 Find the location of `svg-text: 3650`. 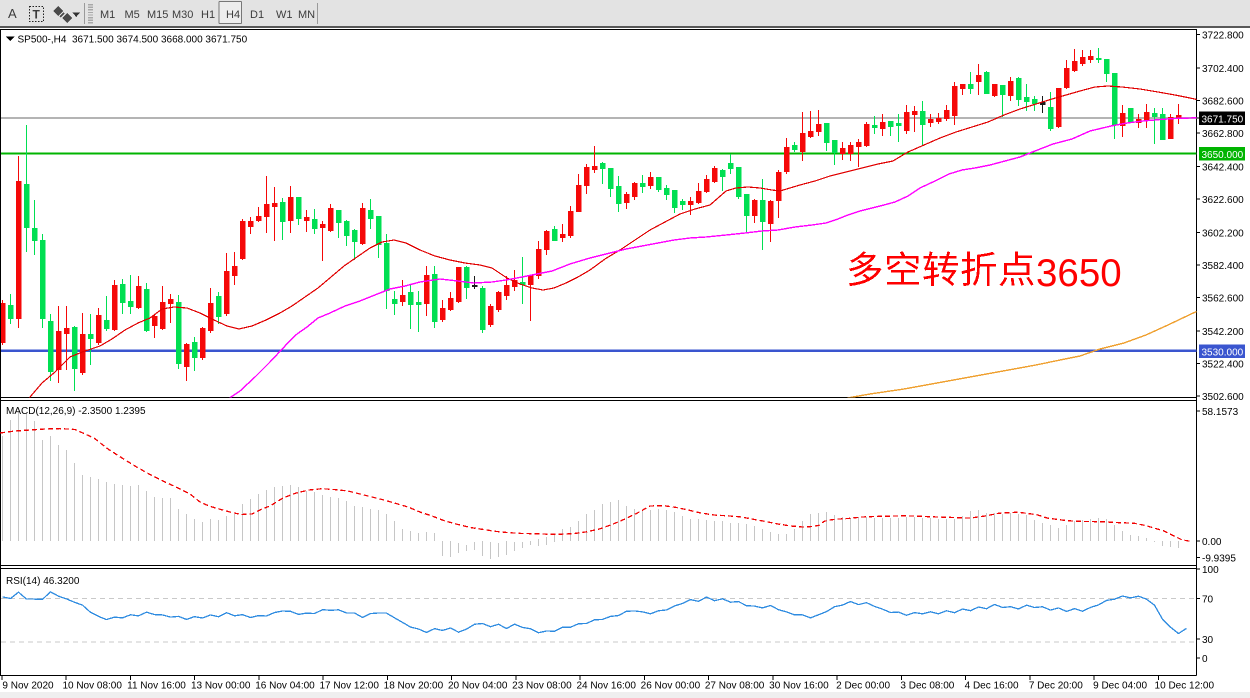

svg-text: 3650 is located at coordinates (1079, 273).